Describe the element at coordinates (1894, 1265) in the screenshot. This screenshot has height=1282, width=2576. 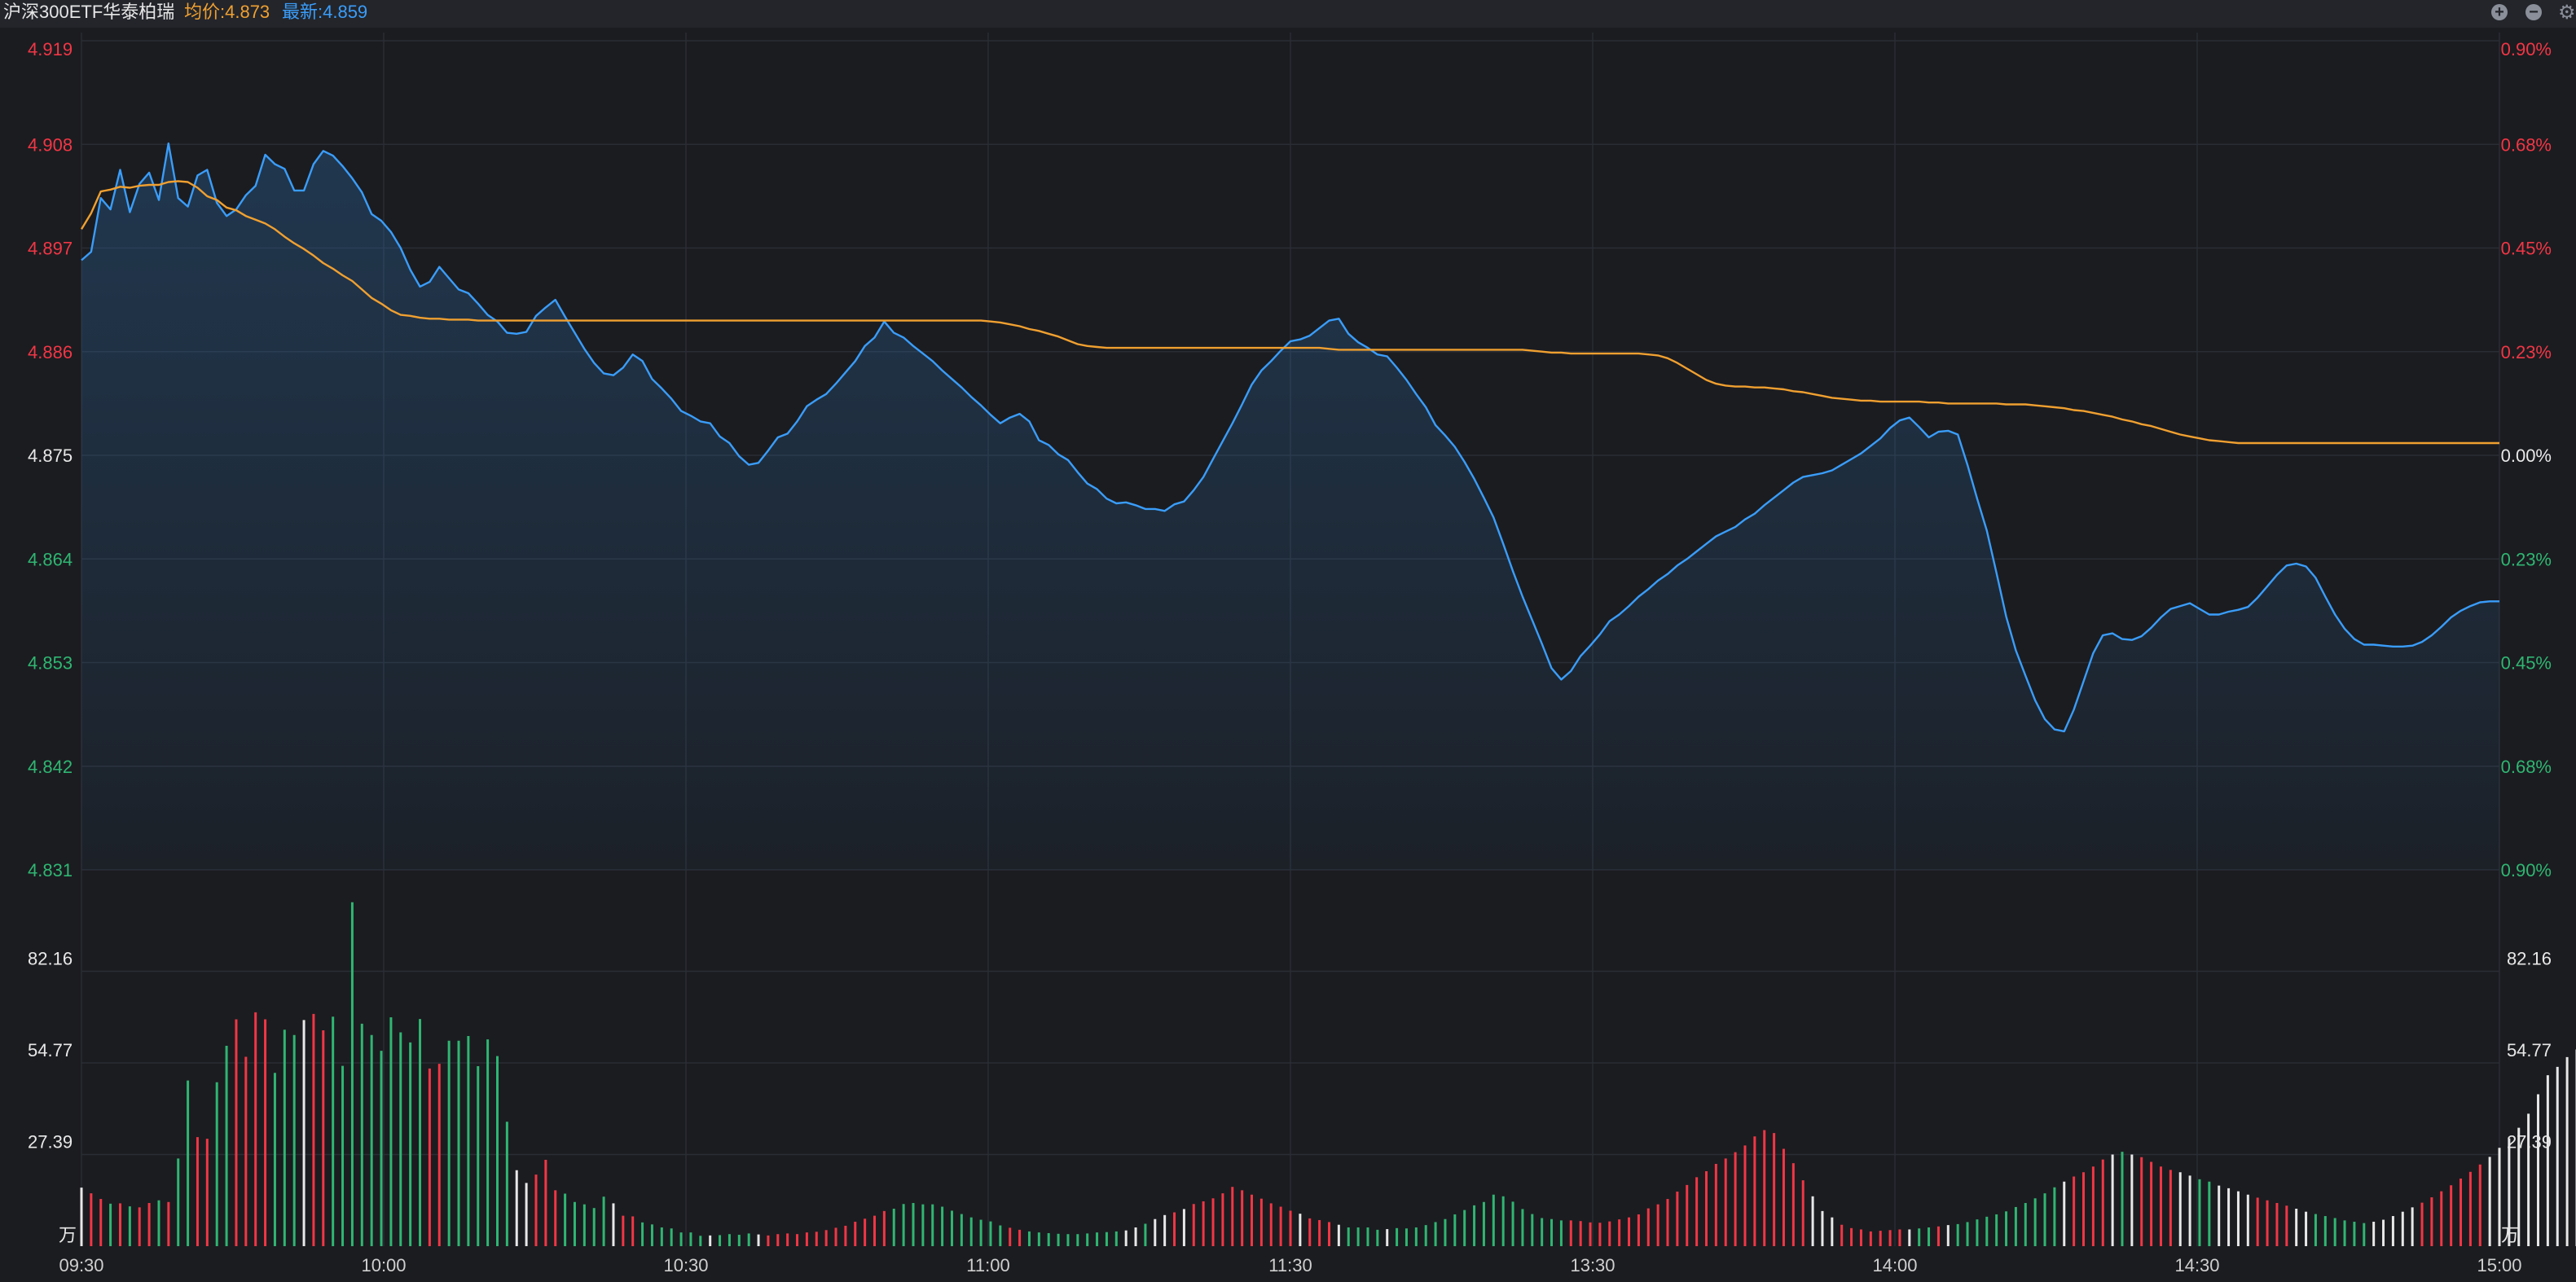
I see `time-axis-label: 14:00` at that location.